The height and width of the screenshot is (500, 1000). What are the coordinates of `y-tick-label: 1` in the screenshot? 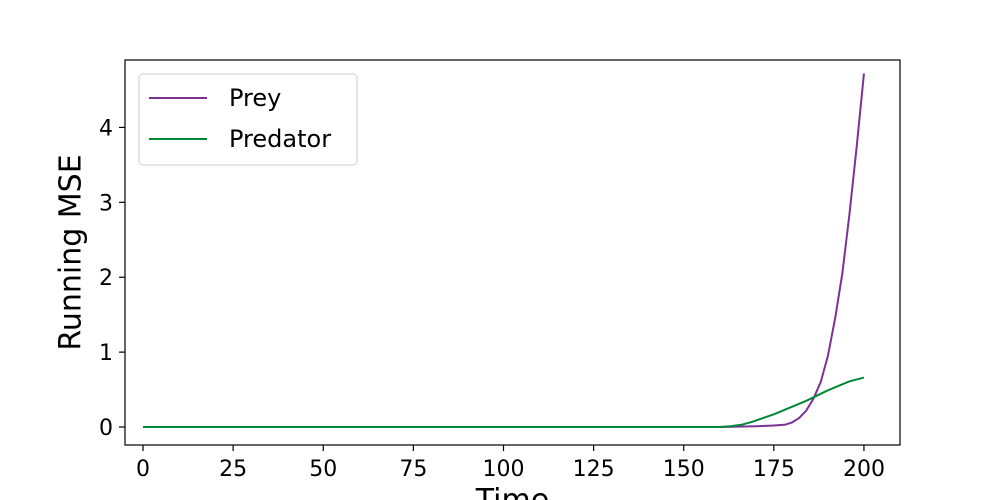 It's located at (106, 353).